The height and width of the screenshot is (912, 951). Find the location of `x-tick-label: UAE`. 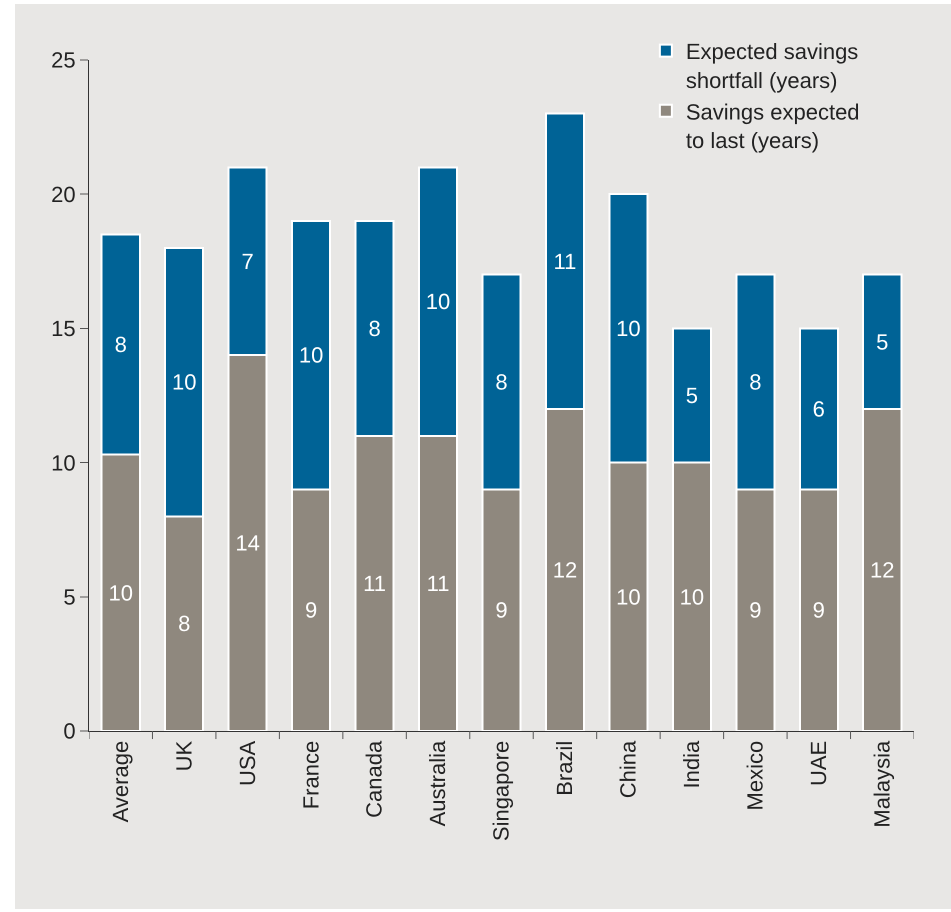

x-tick-label: UAE is located at coordinates (818, 763).